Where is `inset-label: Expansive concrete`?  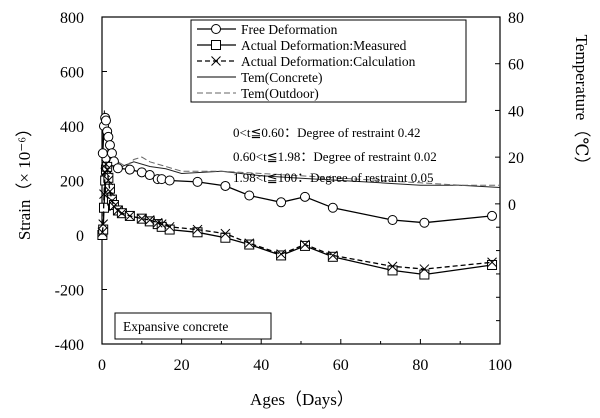
inset-label: Expansive concrete is located at coordinates (175, 326).